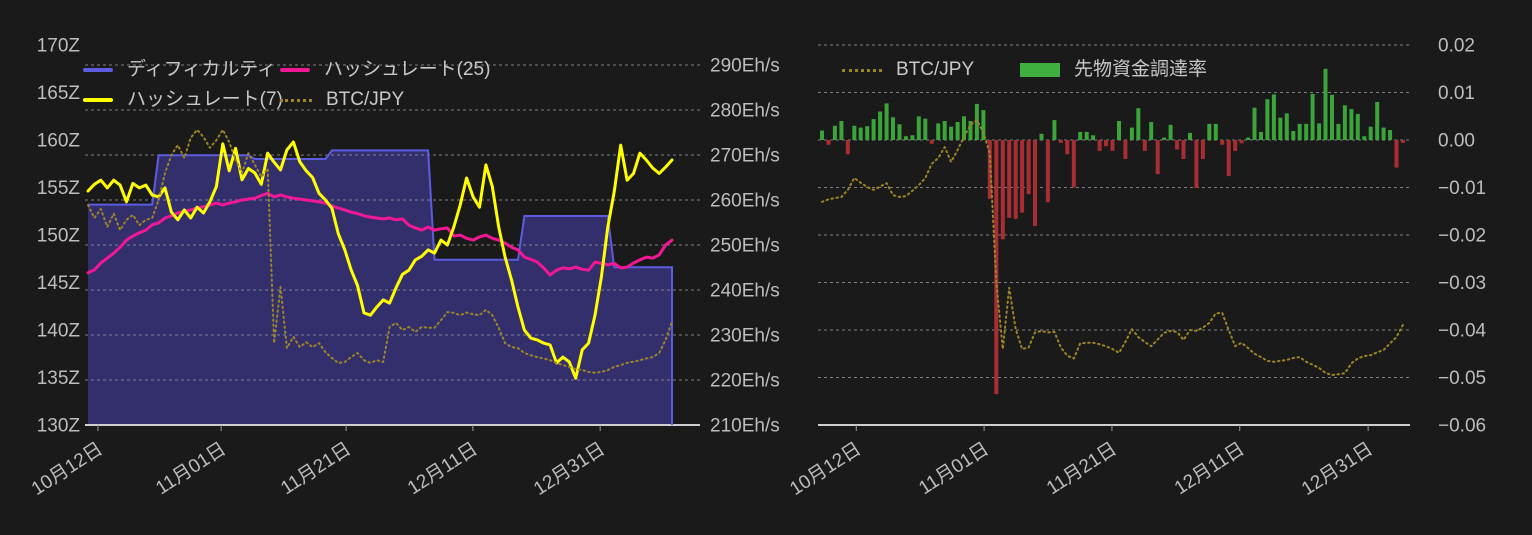 The image size is (1532, 535). I want to click on y-axis-label-hashrate: 220Eh/s, so click(745, 381).